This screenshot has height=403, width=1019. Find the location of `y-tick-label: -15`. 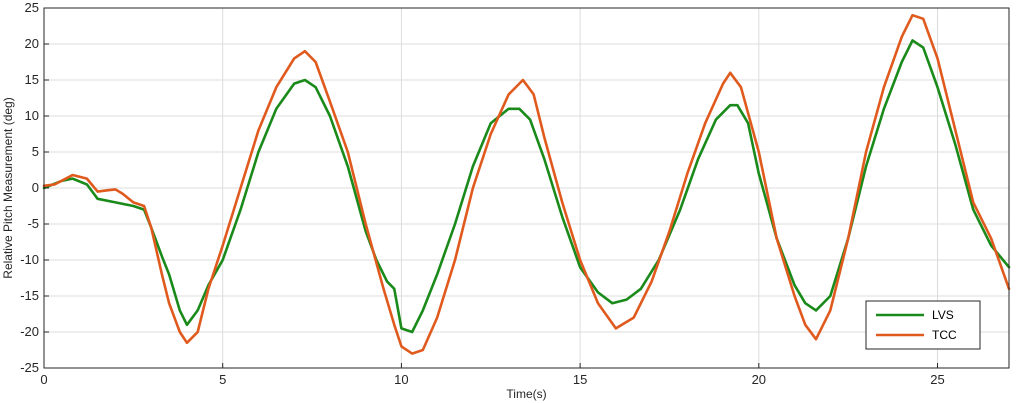

y-tick-label: -15 is located at coordinates (29, 295).